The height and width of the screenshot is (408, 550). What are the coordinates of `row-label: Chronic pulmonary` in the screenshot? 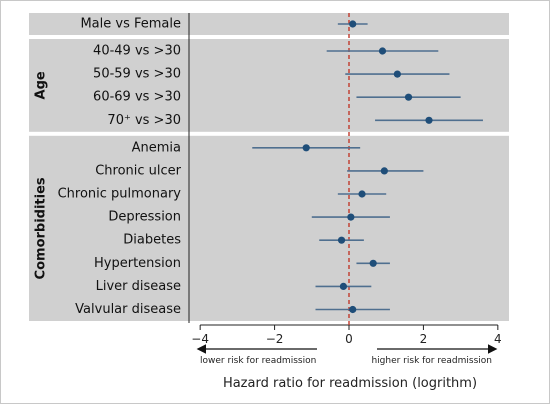 It's located at (120, 194).